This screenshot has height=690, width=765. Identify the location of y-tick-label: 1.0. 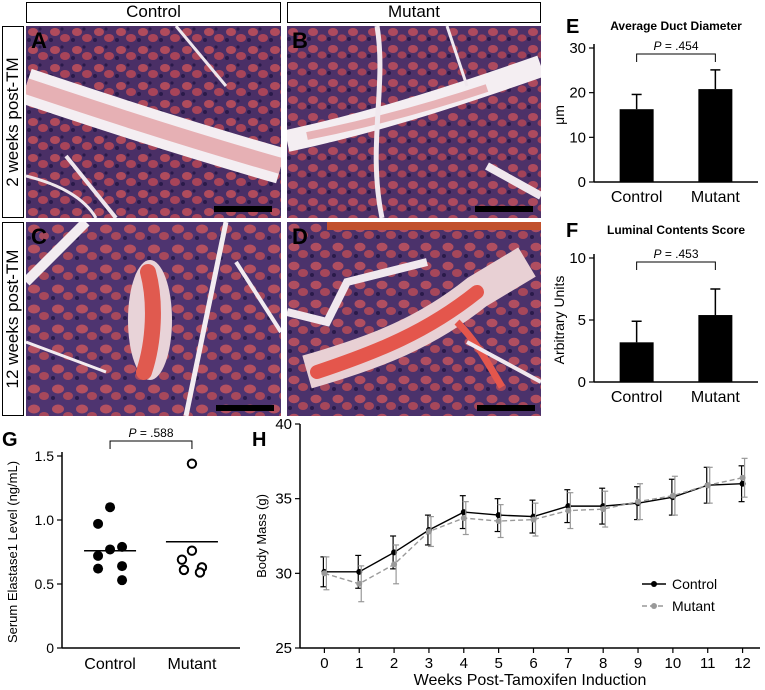
(45, 520).